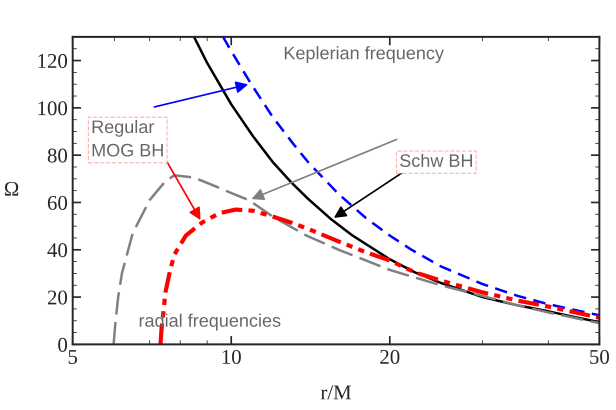 The height and width of the screenshot is (410, 616). Describe the element at coordinates (127, 138) in the screenshot. I see `annotation: Regular MOG BH` at that location.